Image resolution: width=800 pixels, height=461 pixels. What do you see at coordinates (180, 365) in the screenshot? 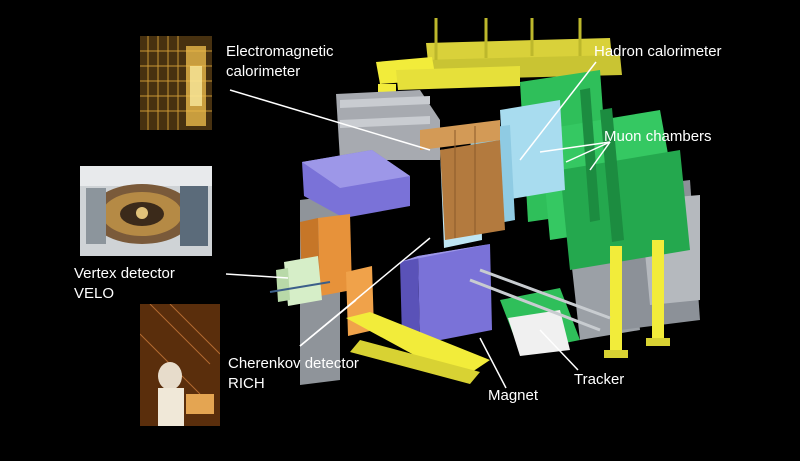
I see `rich-photo` at bounding box center [180, 365].